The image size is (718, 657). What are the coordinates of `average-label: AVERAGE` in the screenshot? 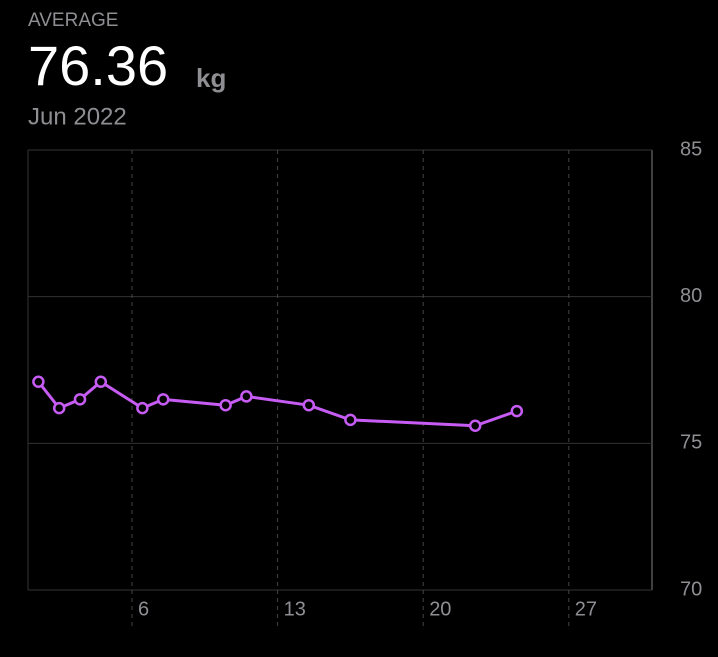 It's located at (73, 20).